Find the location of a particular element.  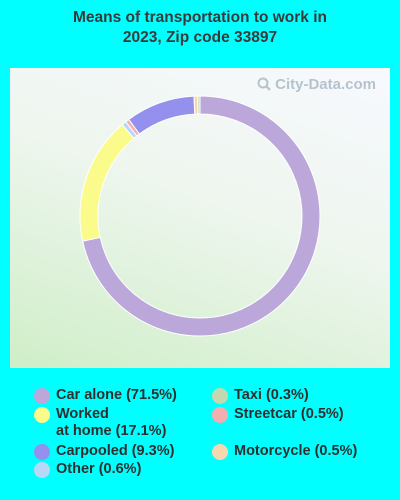

legend-item: Worked at home (17.1%) is located at coordinates (100, 423).